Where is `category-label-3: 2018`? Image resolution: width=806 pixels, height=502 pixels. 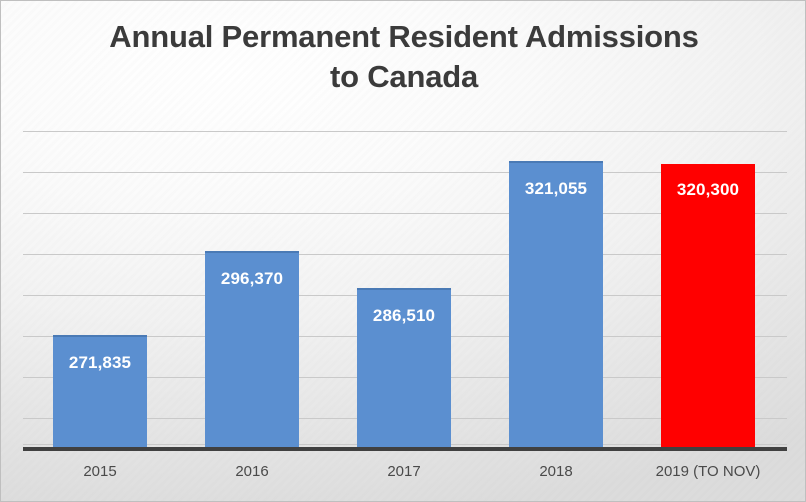
category-label-3: 2018 is located at coordinates (556, 471).